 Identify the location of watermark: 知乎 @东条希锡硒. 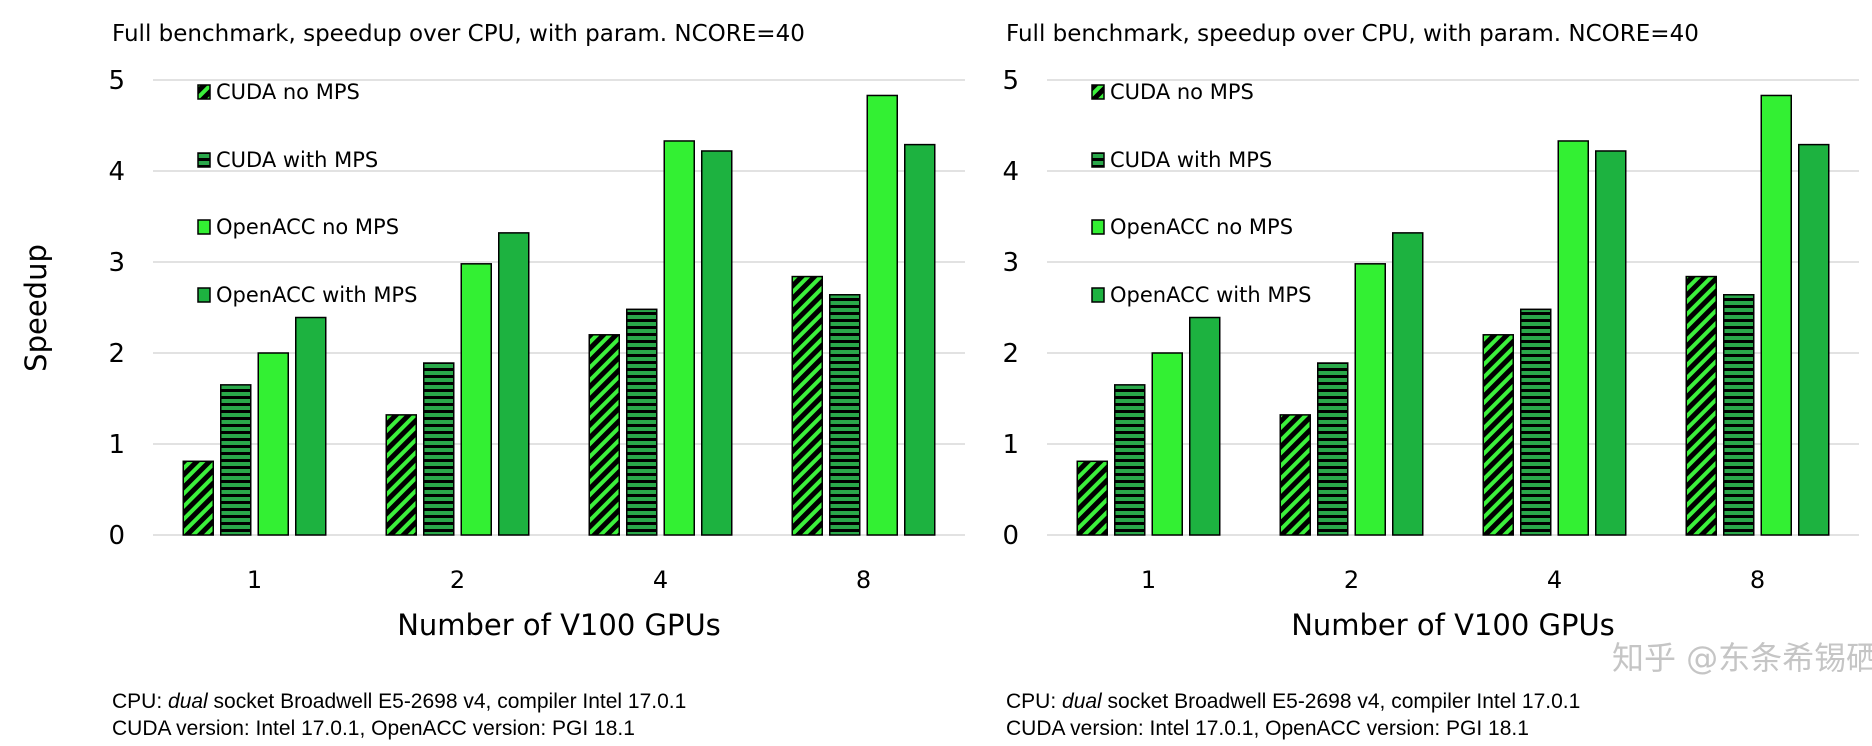
(1742, 658).